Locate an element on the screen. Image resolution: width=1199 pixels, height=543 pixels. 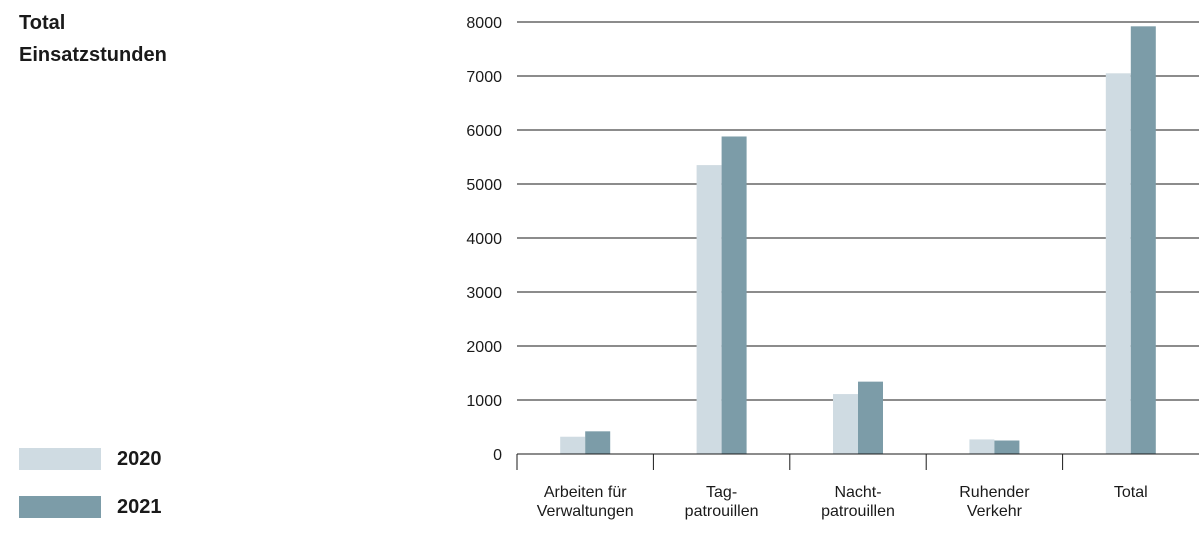
x-tick-label-0: Arbeiten für Verwaltungen is located at coordinates (585, 502).